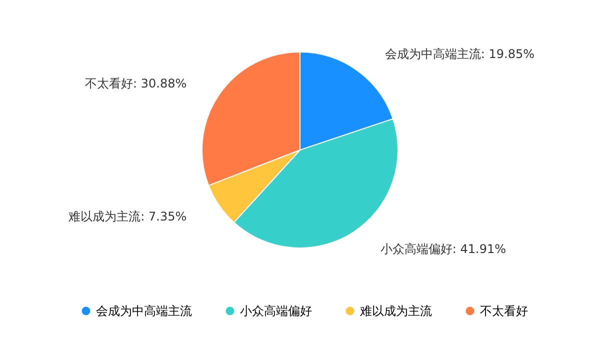 The image size is (600, 340). Describe the element at coordinates (395, 311) in the screenshot. I see `legend-label: 难以成为主流` at that location.